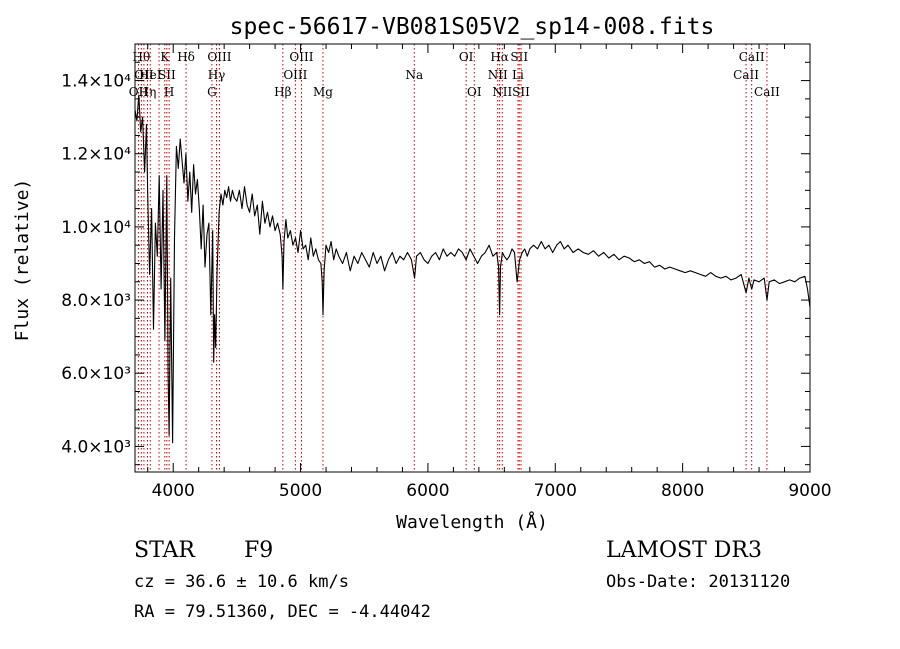 The width and height of the screenshot is (900, 649). What do you see at coordinates (165, 57) in the screenshot?
I see `line-marker-label: K` at bounding box center [165, 57].